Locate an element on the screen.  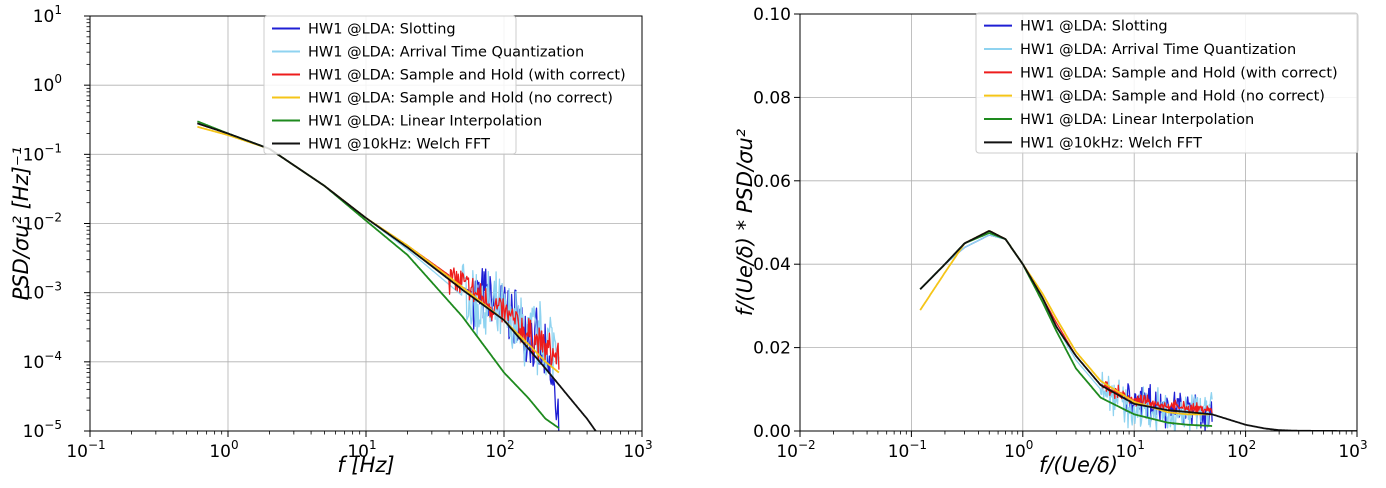
y-tick-label: 10⁰ is located at coordinates (47, 84).